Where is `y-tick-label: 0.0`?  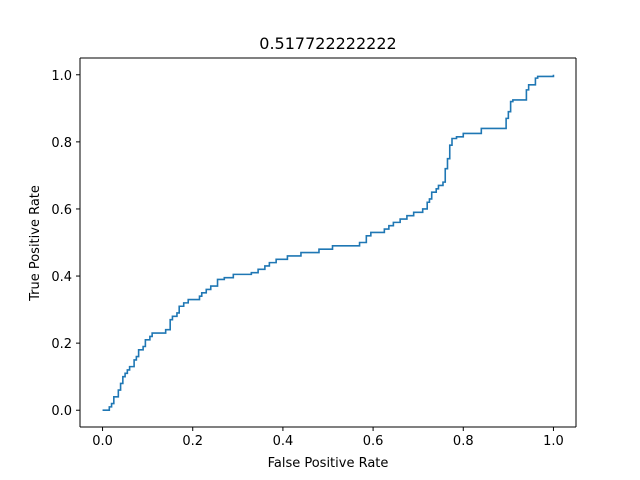 y-tick-label: 0.0 is located at coordinates (61, 411).